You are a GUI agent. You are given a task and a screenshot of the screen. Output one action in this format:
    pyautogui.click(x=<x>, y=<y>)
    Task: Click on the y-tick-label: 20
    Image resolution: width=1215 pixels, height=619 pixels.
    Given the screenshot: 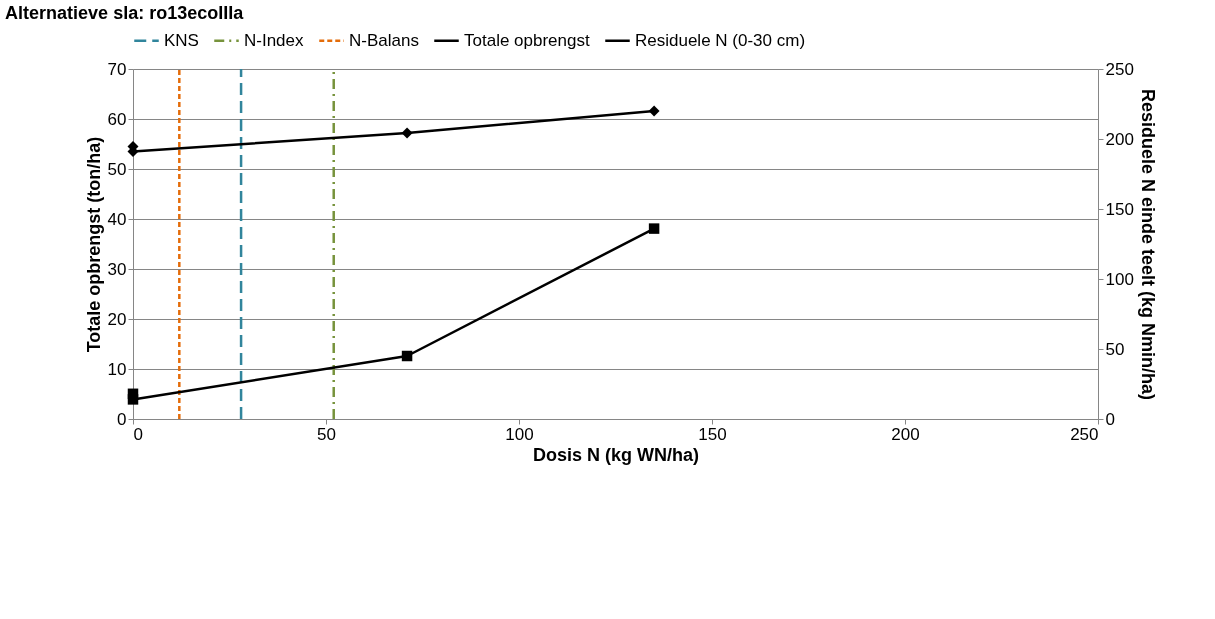 What is the action you would take?
    pyautogui.click(x=117, y=319)
    